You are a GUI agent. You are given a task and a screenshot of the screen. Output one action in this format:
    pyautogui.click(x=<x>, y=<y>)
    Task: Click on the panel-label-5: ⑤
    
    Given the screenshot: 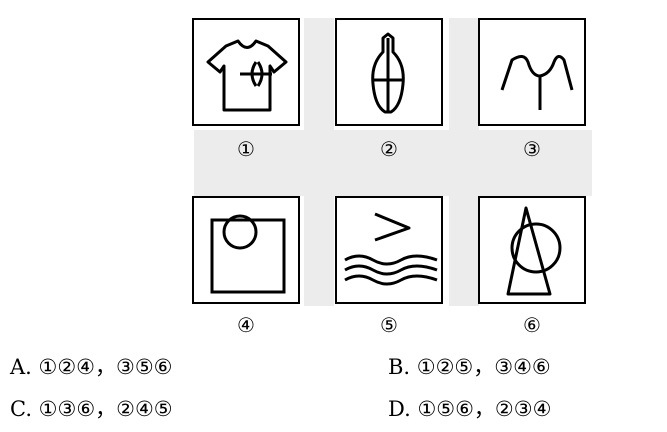 What is the action you would take?
    pyautogui.click(x=389, y=325)
    